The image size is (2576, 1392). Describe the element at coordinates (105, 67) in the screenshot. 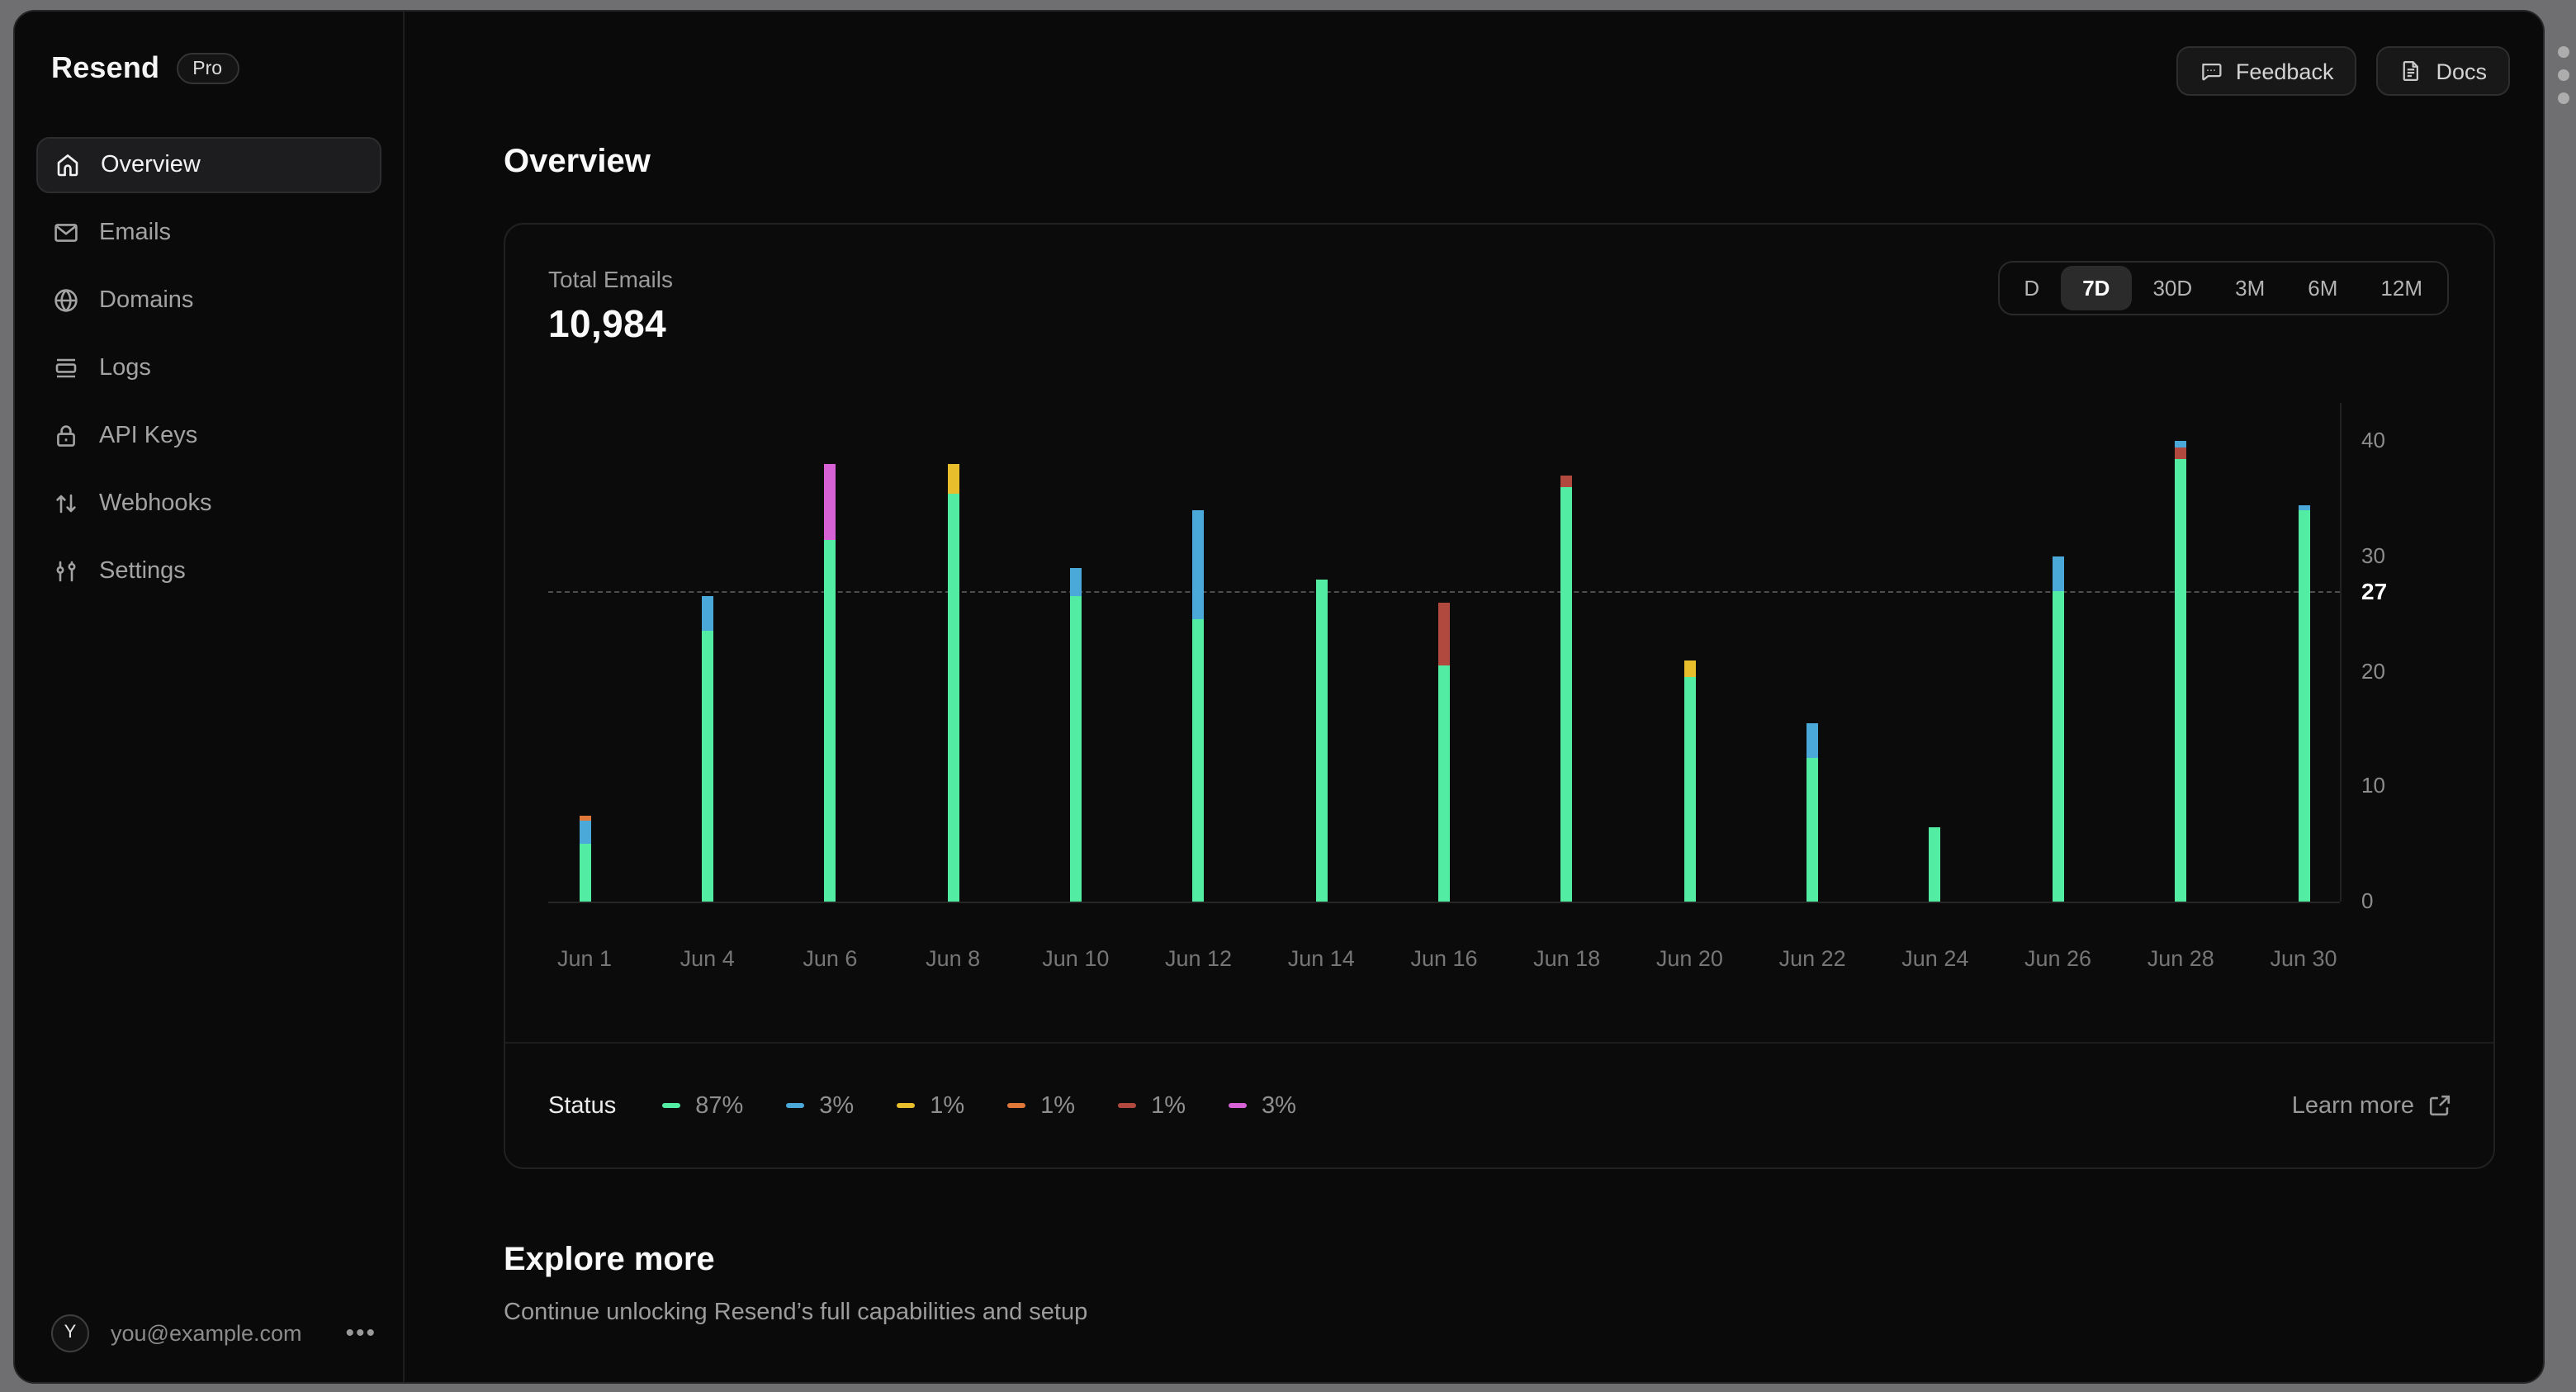

I see `brand-logo: Resend` at that location.